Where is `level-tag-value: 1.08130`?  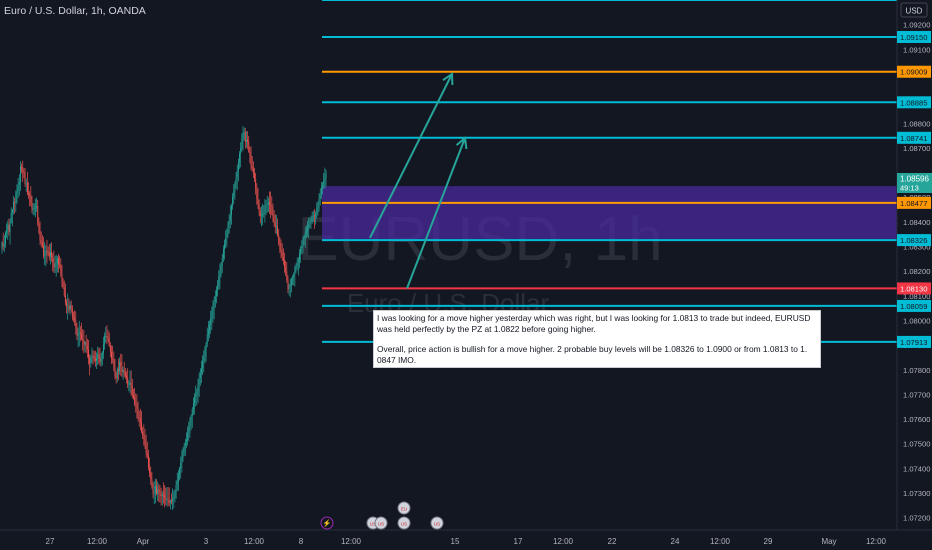 level-tag-value: 1.08130 is located at coordinates (913, 288).